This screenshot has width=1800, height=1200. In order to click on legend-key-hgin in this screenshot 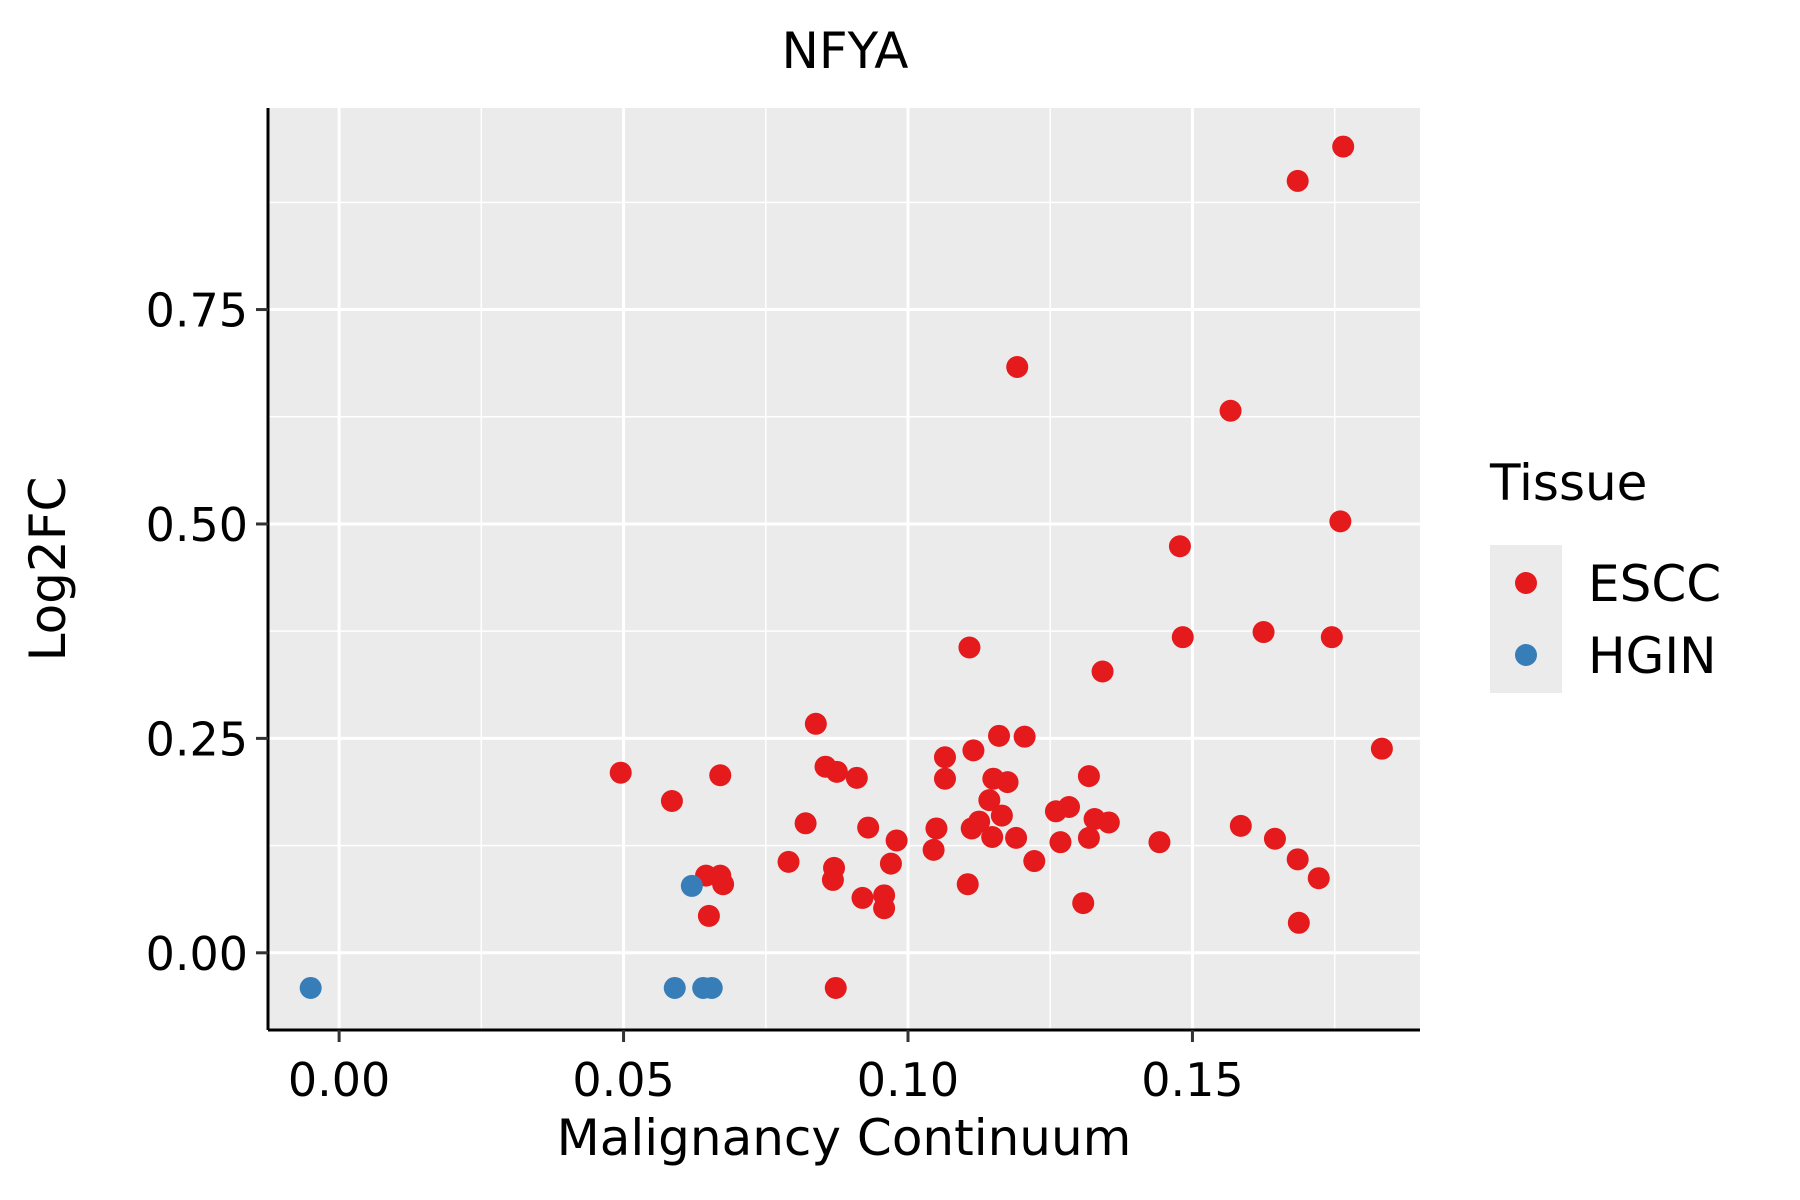, I will do `click(1526, 655)`.